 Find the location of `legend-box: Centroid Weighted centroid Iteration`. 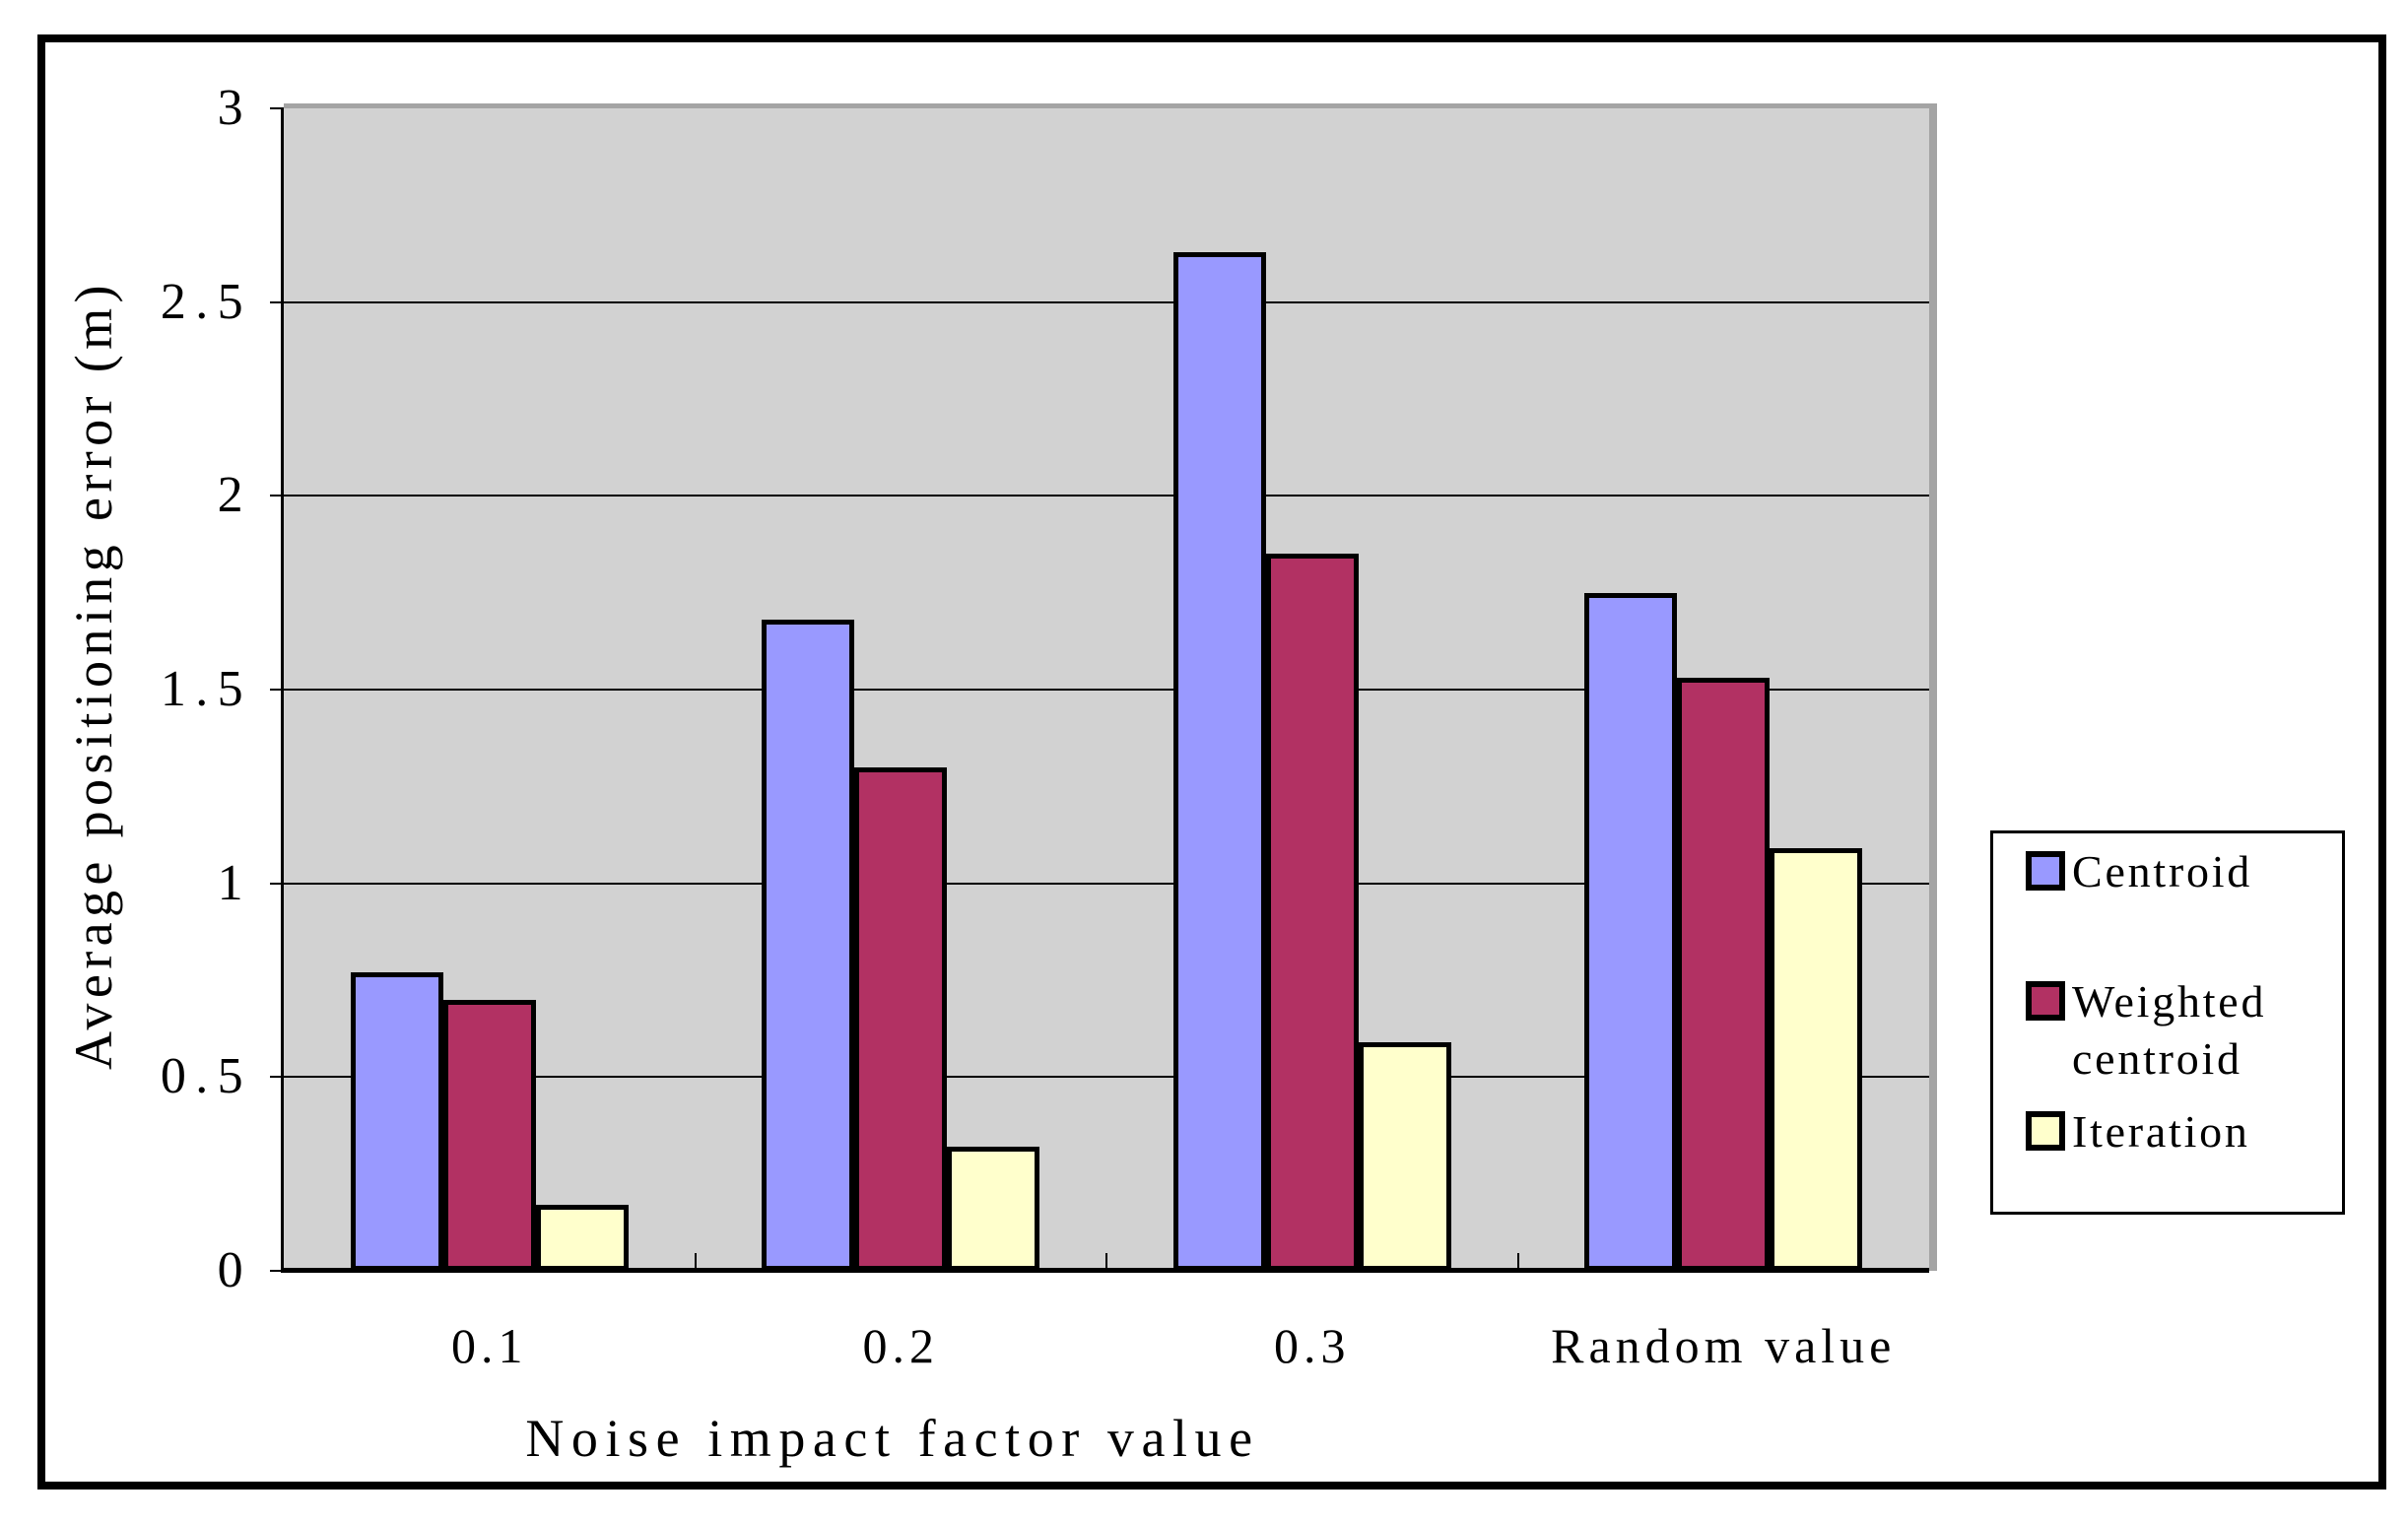

legend-box: Centroid Weighted centroid Iteration is located at coordinates (2167, 1022).